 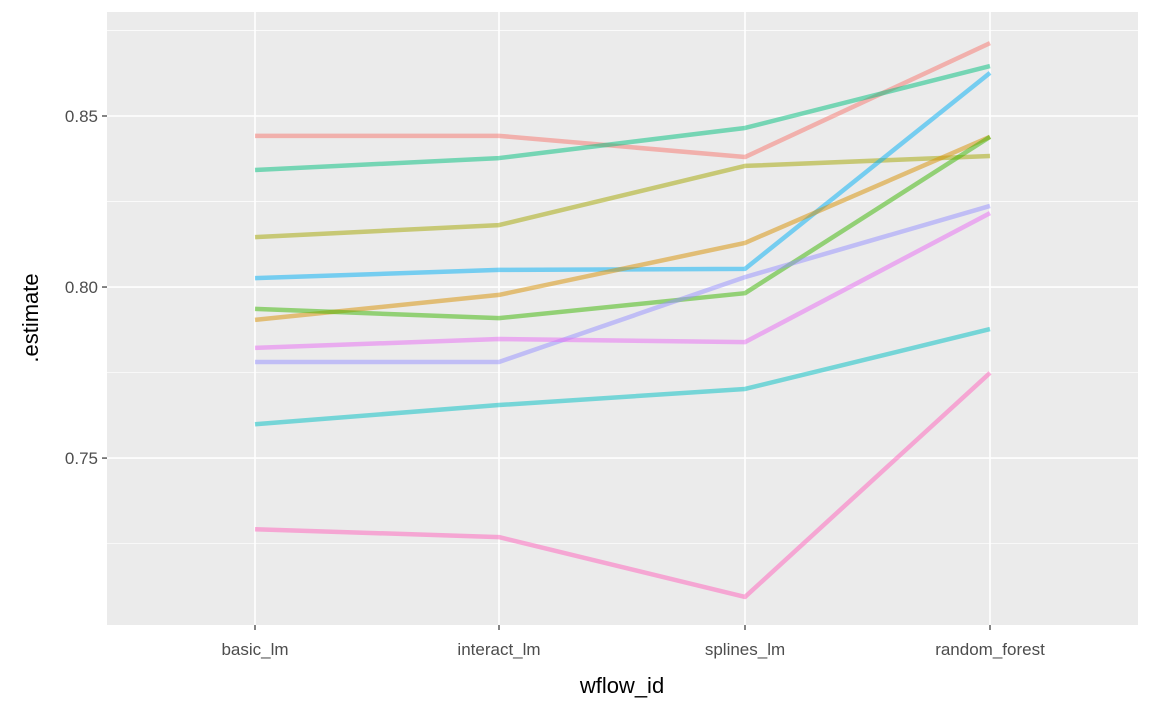 I want to click on x-tick-label: random_forest, so click(x=990, y=649).